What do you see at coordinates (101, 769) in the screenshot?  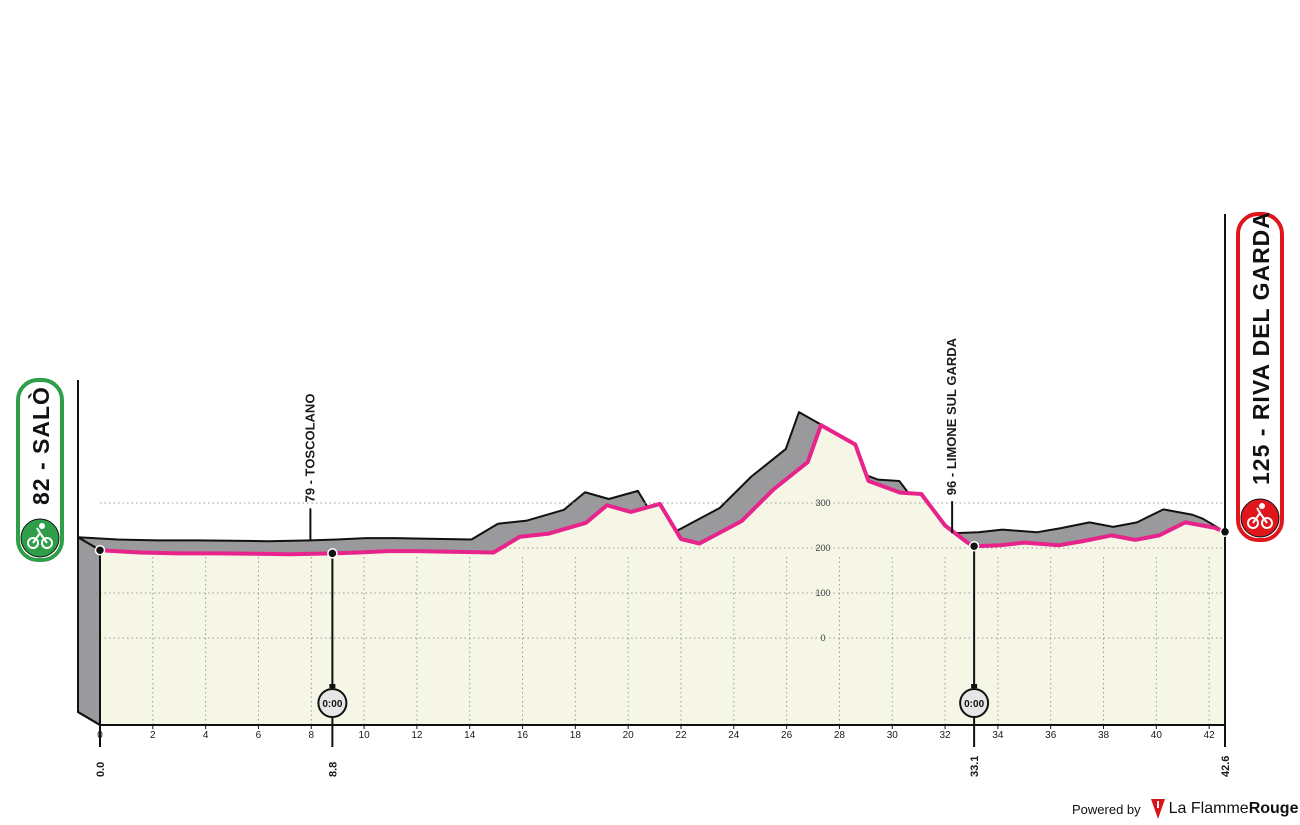 I see `marker-km-label: 0.0` at bounding box center [101, 769].